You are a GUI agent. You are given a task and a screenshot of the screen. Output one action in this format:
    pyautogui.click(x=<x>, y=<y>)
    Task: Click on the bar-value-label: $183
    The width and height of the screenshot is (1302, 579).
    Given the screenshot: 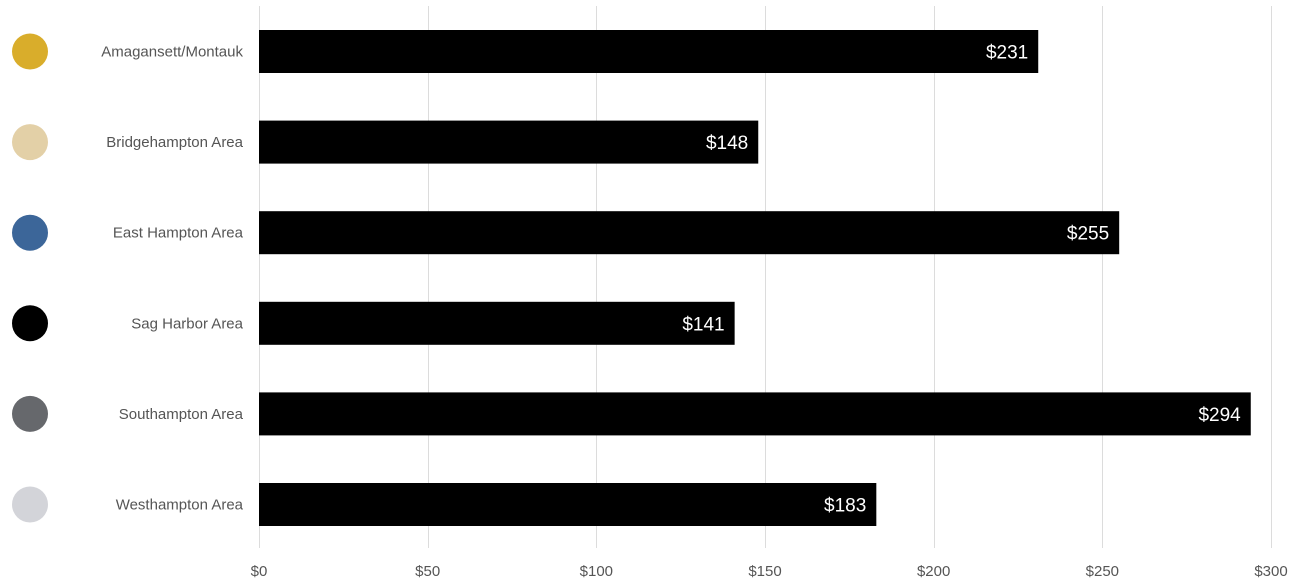 What is the action you would take?
    pyautogui.click(x=845, y=506)
    